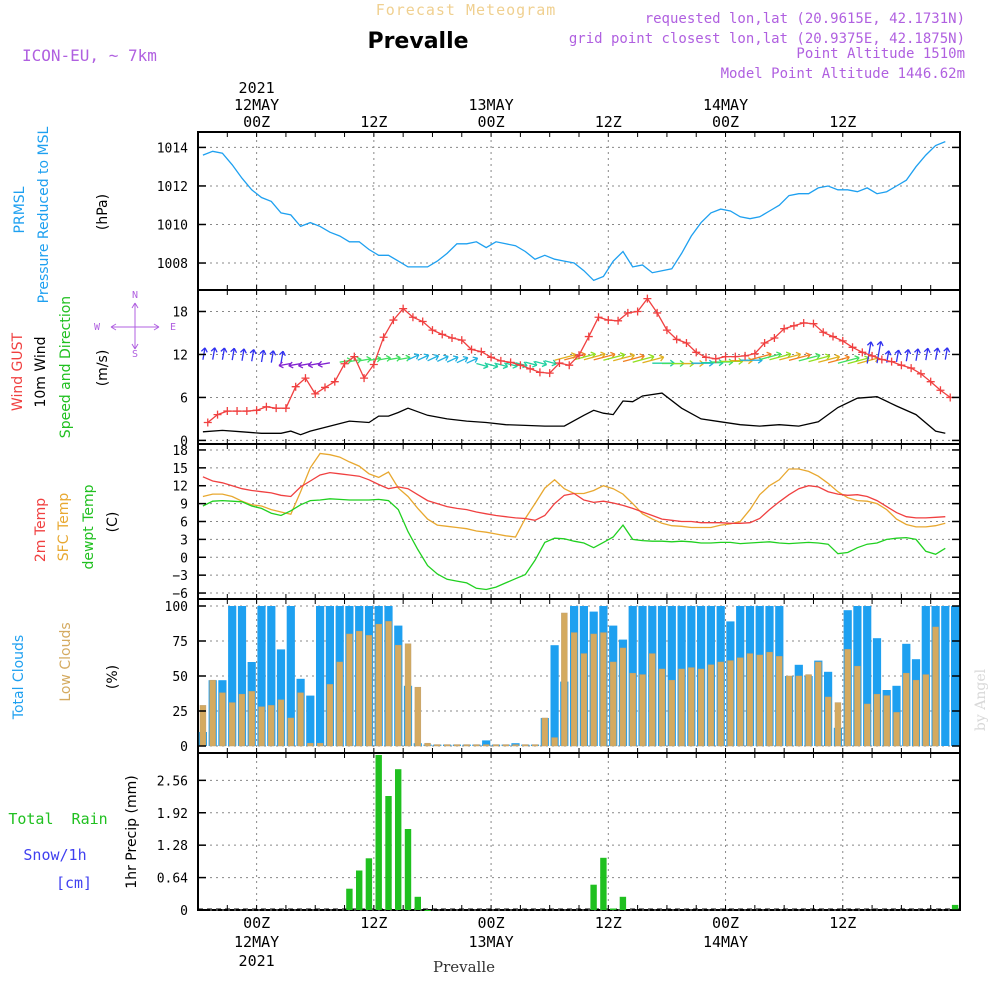 This screenshot has width=1000, height=1000. I want to click on y-tick-label: 9, so click(184, 505).